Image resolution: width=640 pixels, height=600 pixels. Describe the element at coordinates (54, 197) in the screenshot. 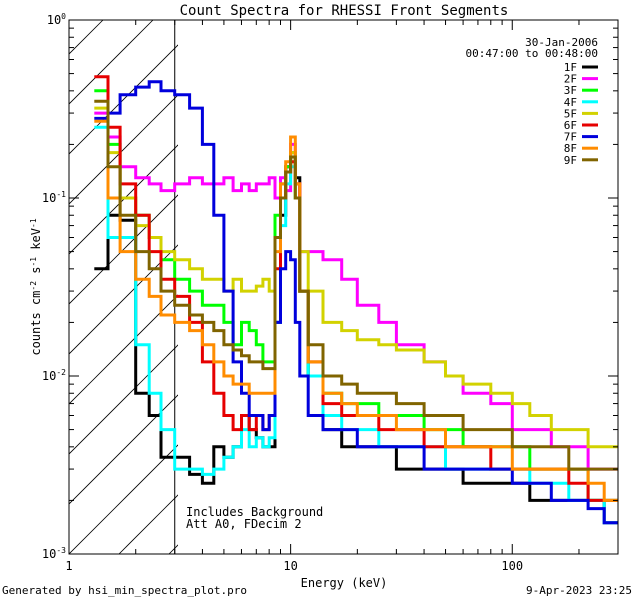

I see `y-tick-label: 10-1` at that location.